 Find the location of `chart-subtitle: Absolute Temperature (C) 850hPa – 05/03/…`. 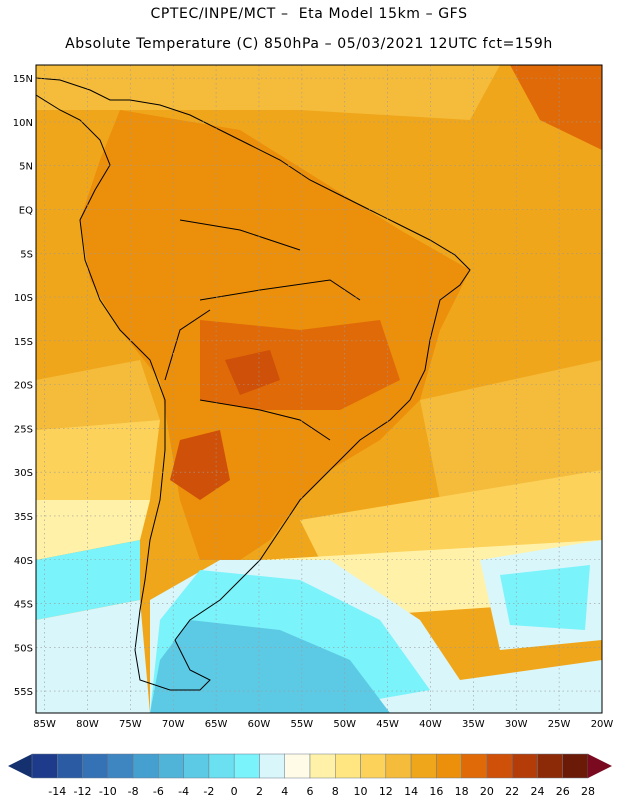

chart-subtitle: Absolute Temperature (C) 850hPa – 05/03/… is located at coordinates (309, 44).